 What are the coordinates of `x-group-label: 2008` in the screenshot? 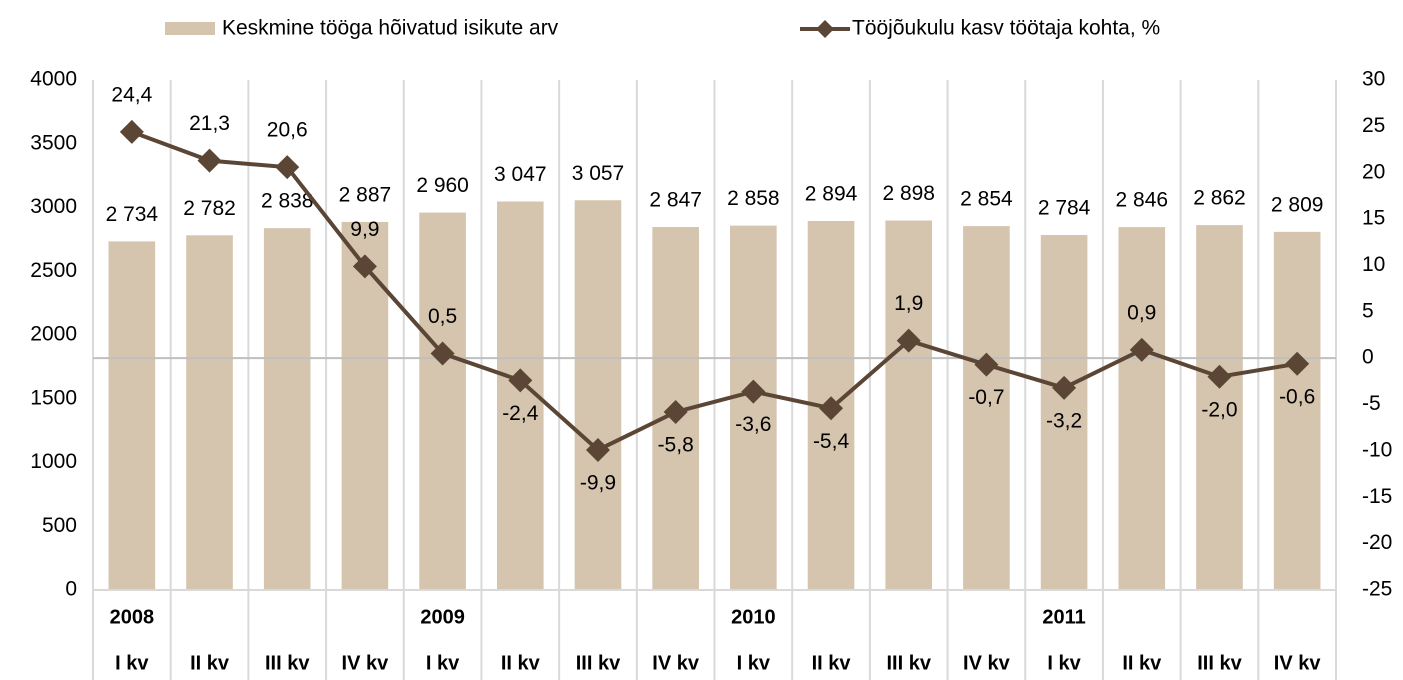 It's located at (132, 617).